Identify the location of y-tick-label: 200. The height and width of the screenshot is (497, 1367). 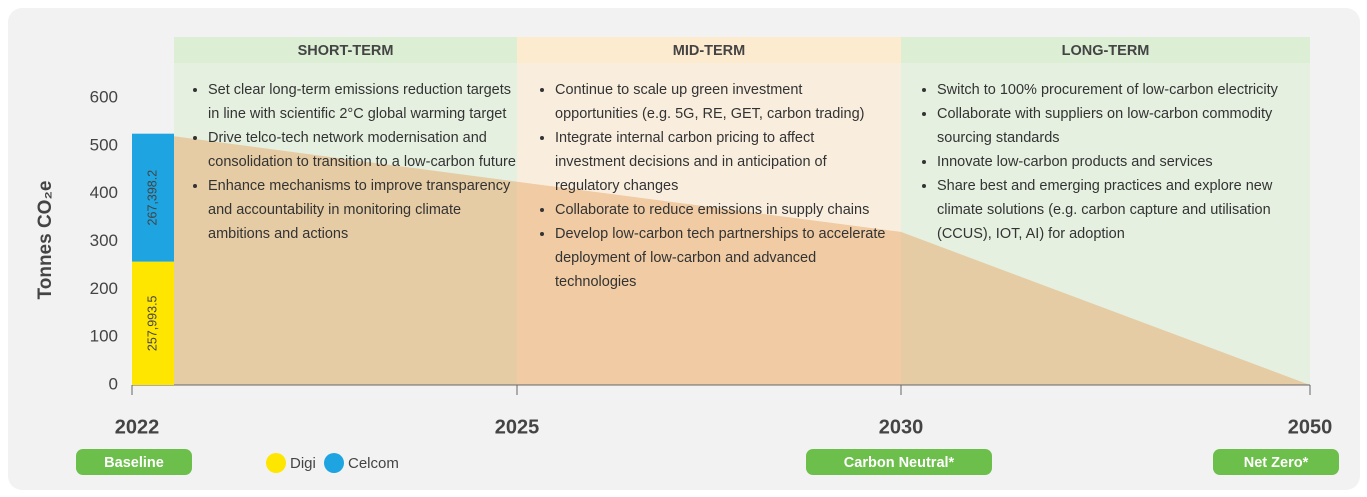
(104, 288).